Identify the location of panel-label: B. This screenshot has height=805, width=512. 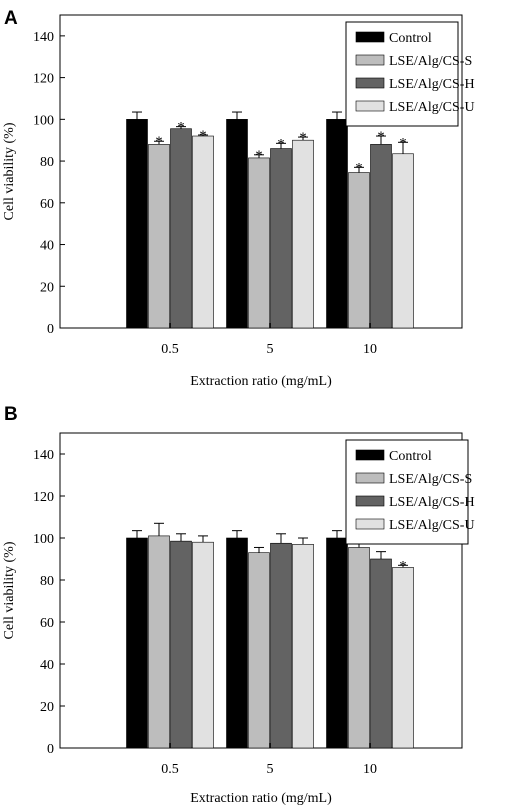
(11, 414).